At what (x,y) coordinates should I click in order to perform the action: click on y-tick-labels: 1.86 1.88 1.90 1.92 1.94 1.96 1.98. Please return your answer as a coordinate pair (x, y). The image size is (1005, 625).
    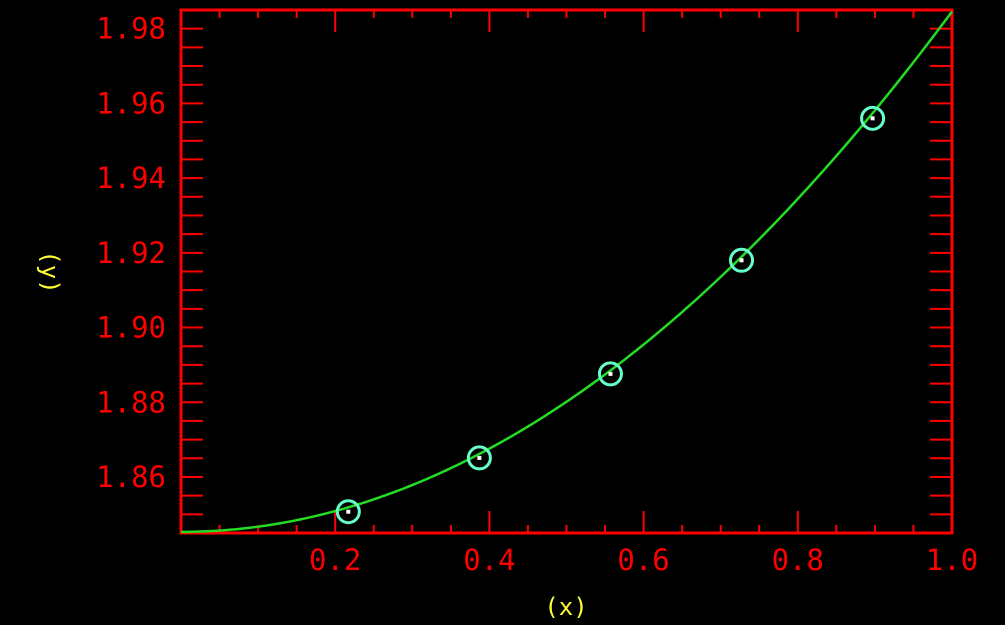
    Looking at the image, I should click on (131, 253).